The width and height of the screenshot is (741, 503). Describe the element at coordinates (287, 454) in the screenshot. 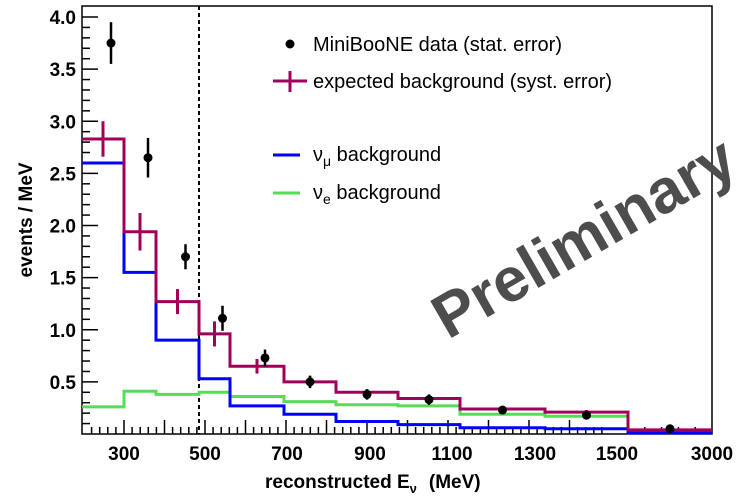

I see `x-tick-label: 700` at that location.